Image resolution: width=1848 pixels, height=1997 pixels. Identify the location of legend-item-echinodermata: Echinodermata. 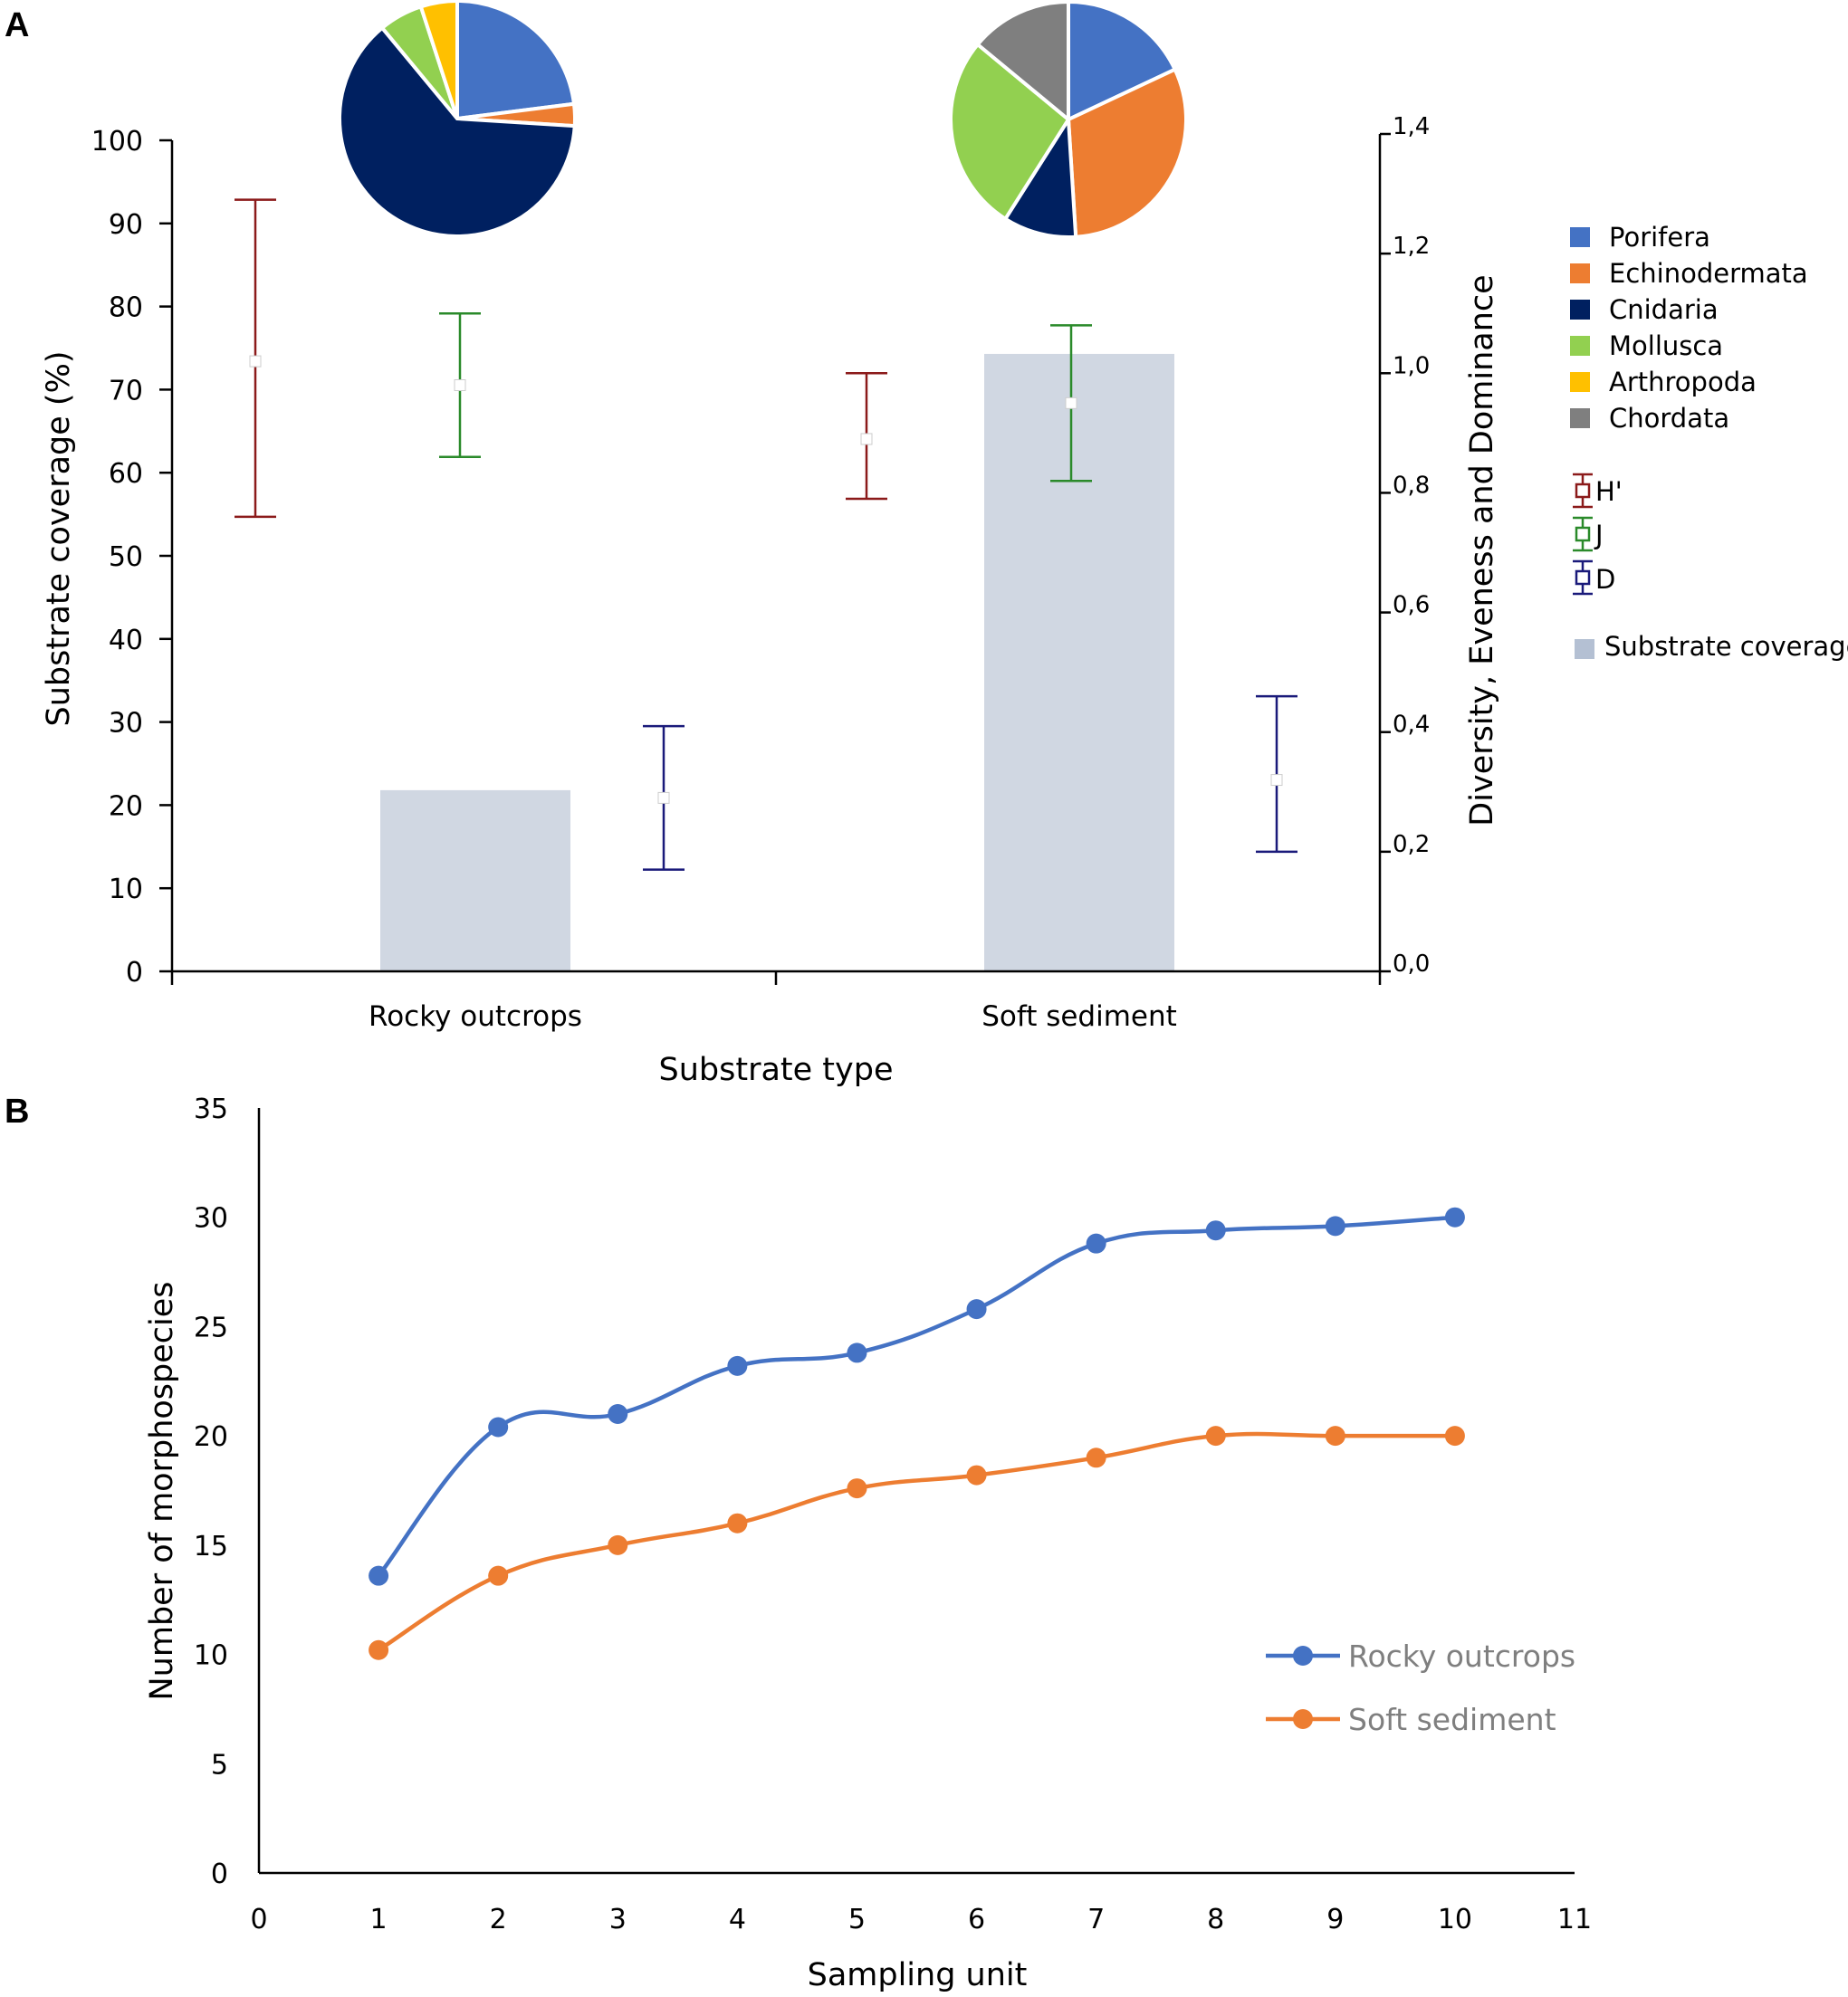
(1689, 273).